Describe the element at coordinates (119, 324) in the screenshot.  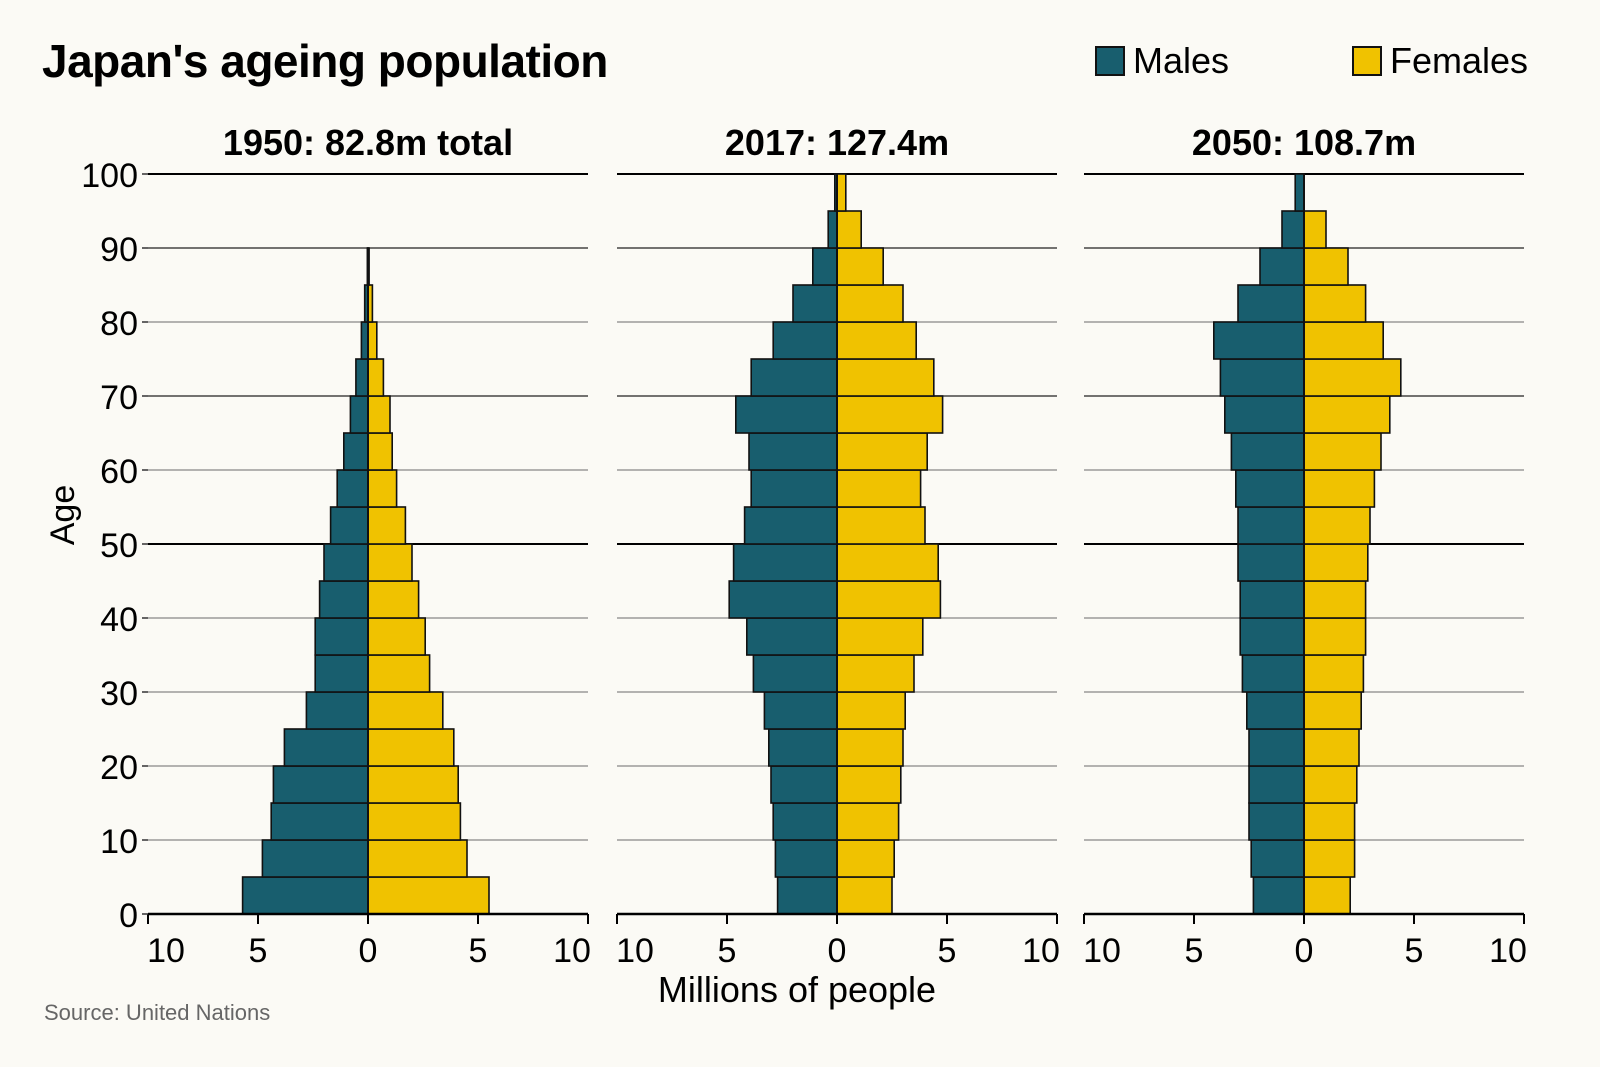
I see `y-tick-label: 80` at that location.